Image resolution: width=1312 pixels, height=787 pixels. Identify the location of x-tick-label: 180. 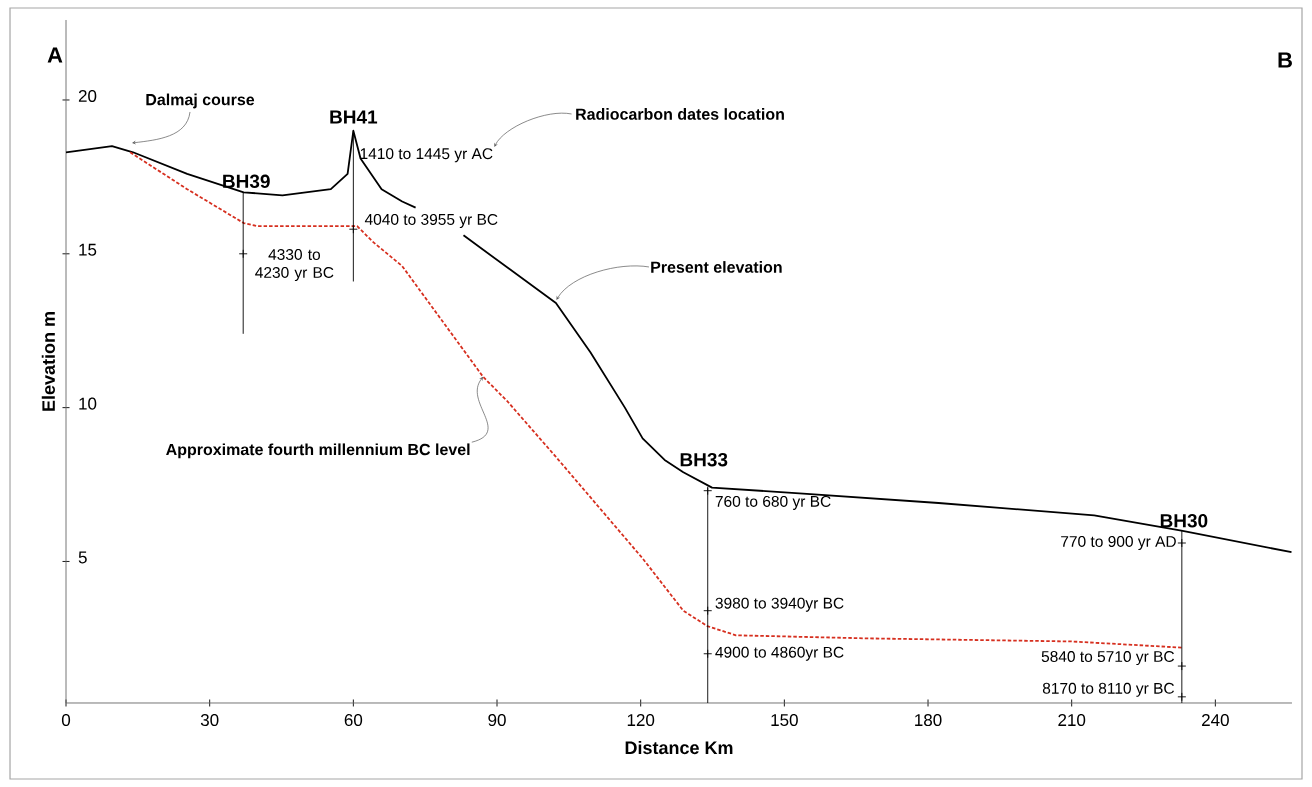
(928, 720).